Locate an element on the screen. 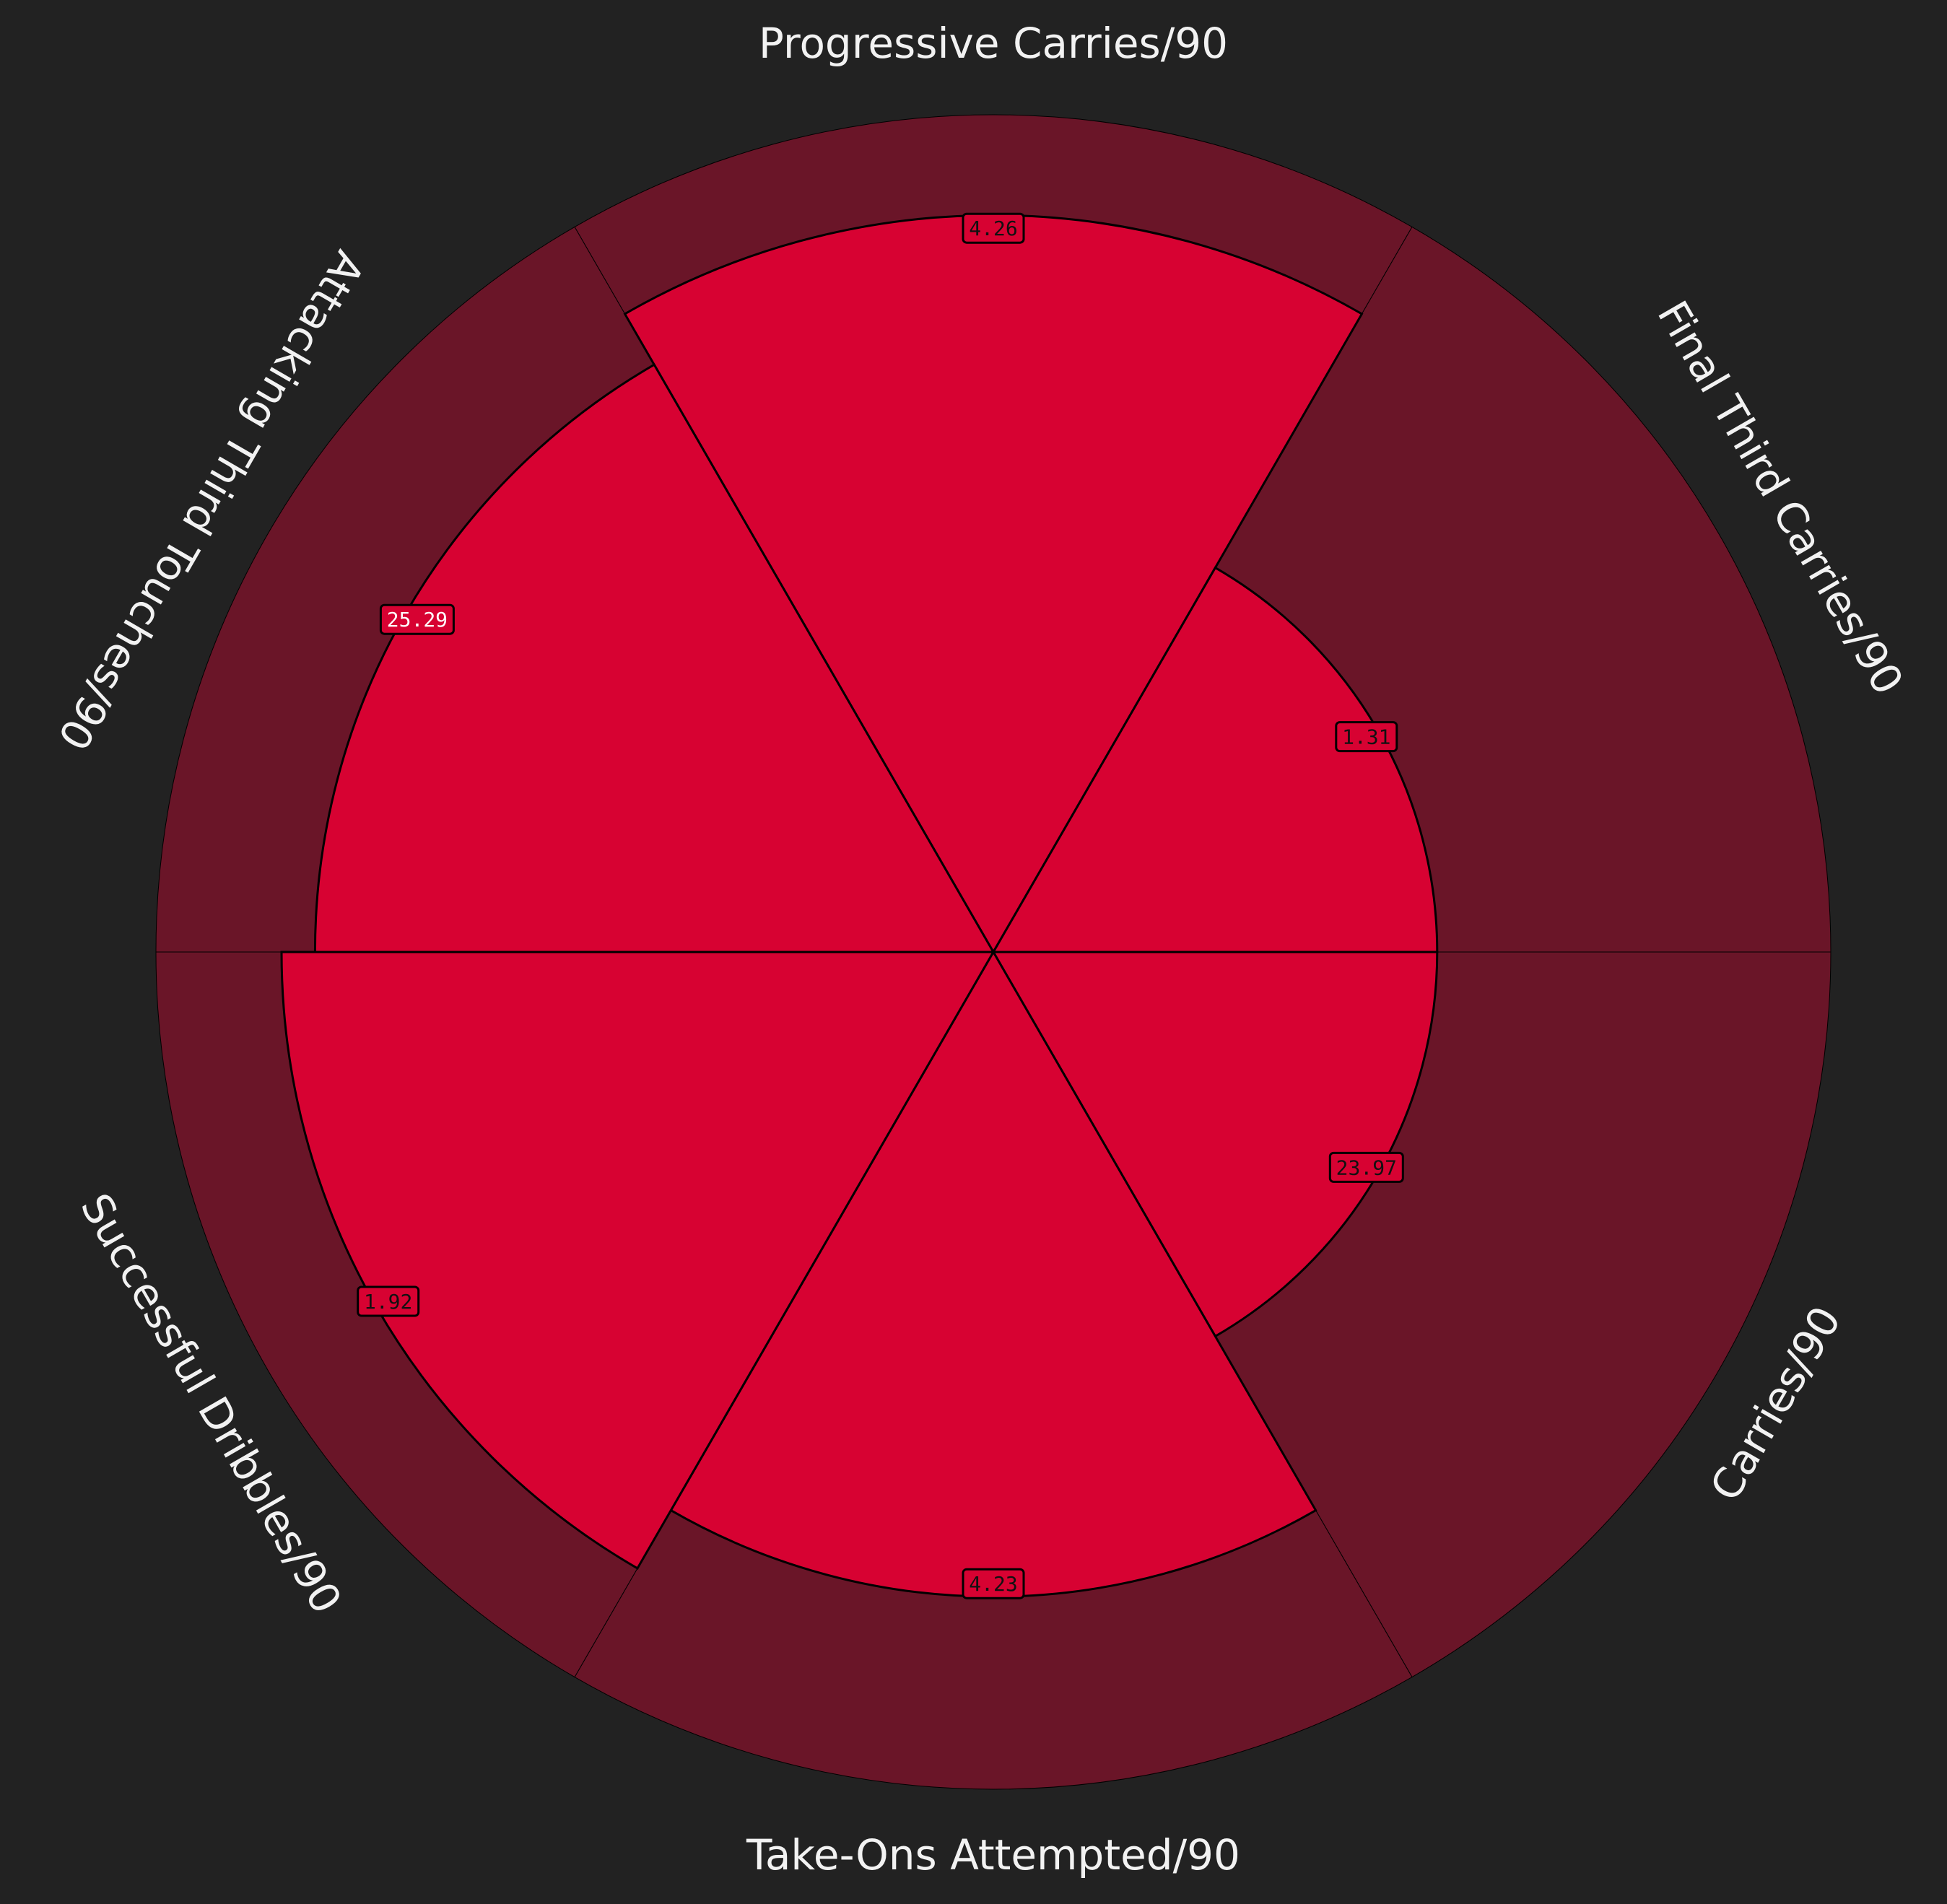 This screenshot has width=1947, height=1904. value-text: 1.31 is located at coordinates (1366, 737).